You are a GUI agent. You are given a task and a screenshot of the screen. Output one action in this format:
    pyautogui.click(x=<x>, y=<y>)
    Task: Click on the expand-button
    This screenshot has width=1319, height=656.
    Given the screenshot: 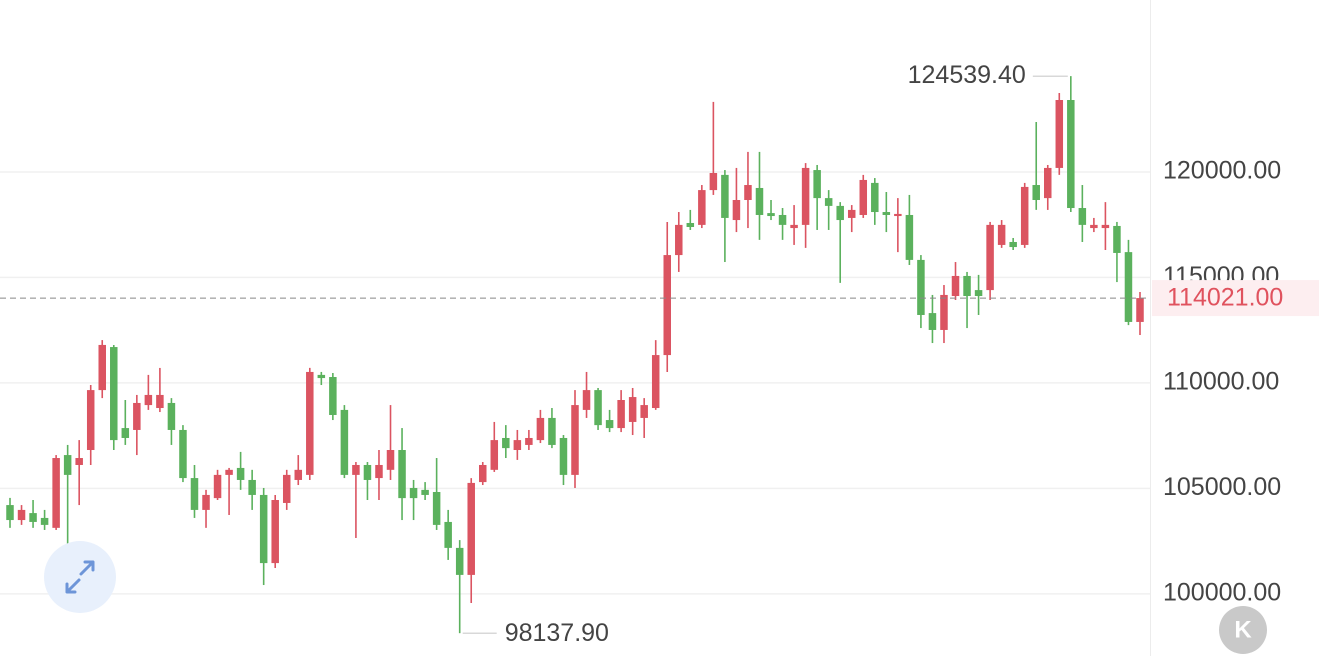 What is the action you would take?
    pyautogui.click(x=80, y=577)
    